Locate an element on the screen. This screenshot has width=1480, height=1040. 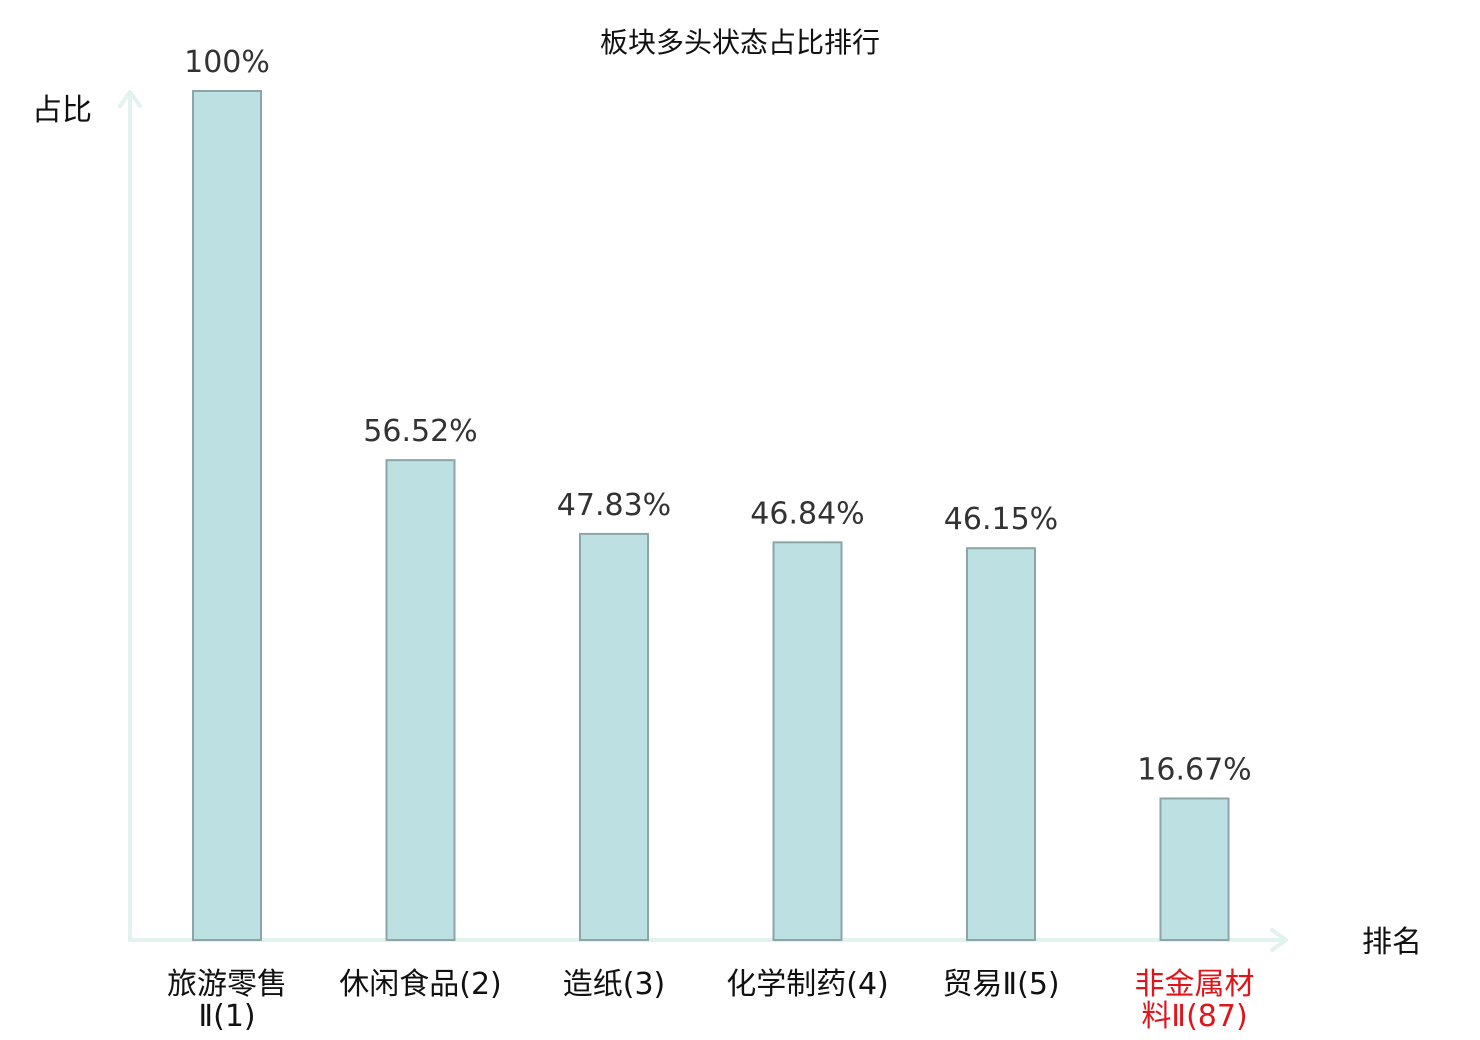
x-axis-label: 排名 is located at coordinates (1392, 942).